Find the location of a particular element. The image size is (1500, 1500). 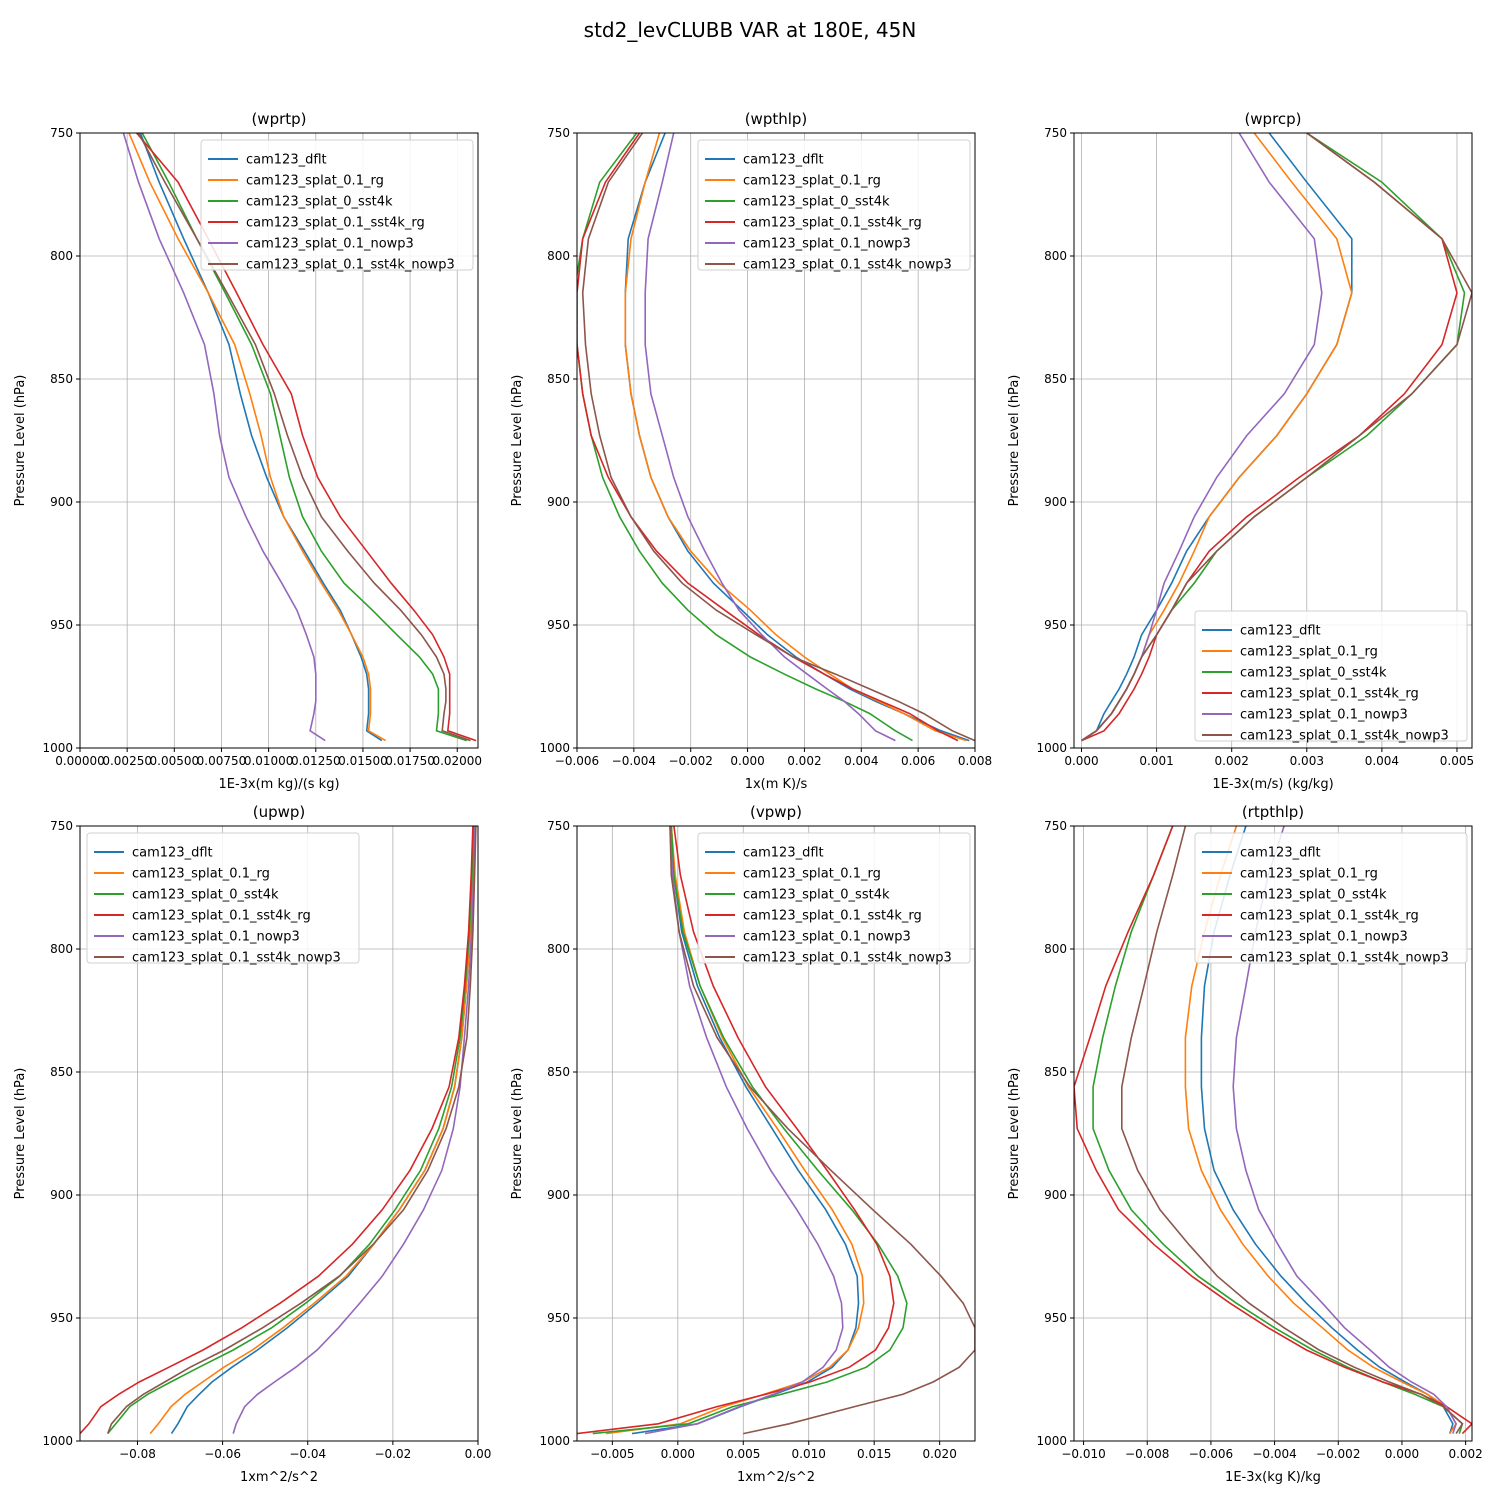

x-axis-label: 1x(m K)/s is located at coordinates (776, 784).